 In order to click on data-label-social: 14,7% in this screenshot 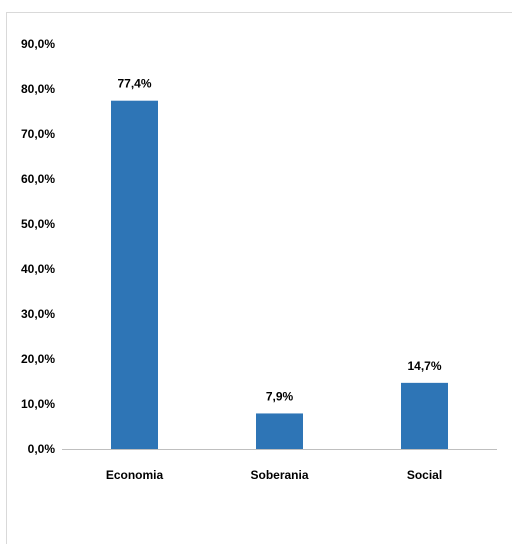, I will do `click(424, 366)`.